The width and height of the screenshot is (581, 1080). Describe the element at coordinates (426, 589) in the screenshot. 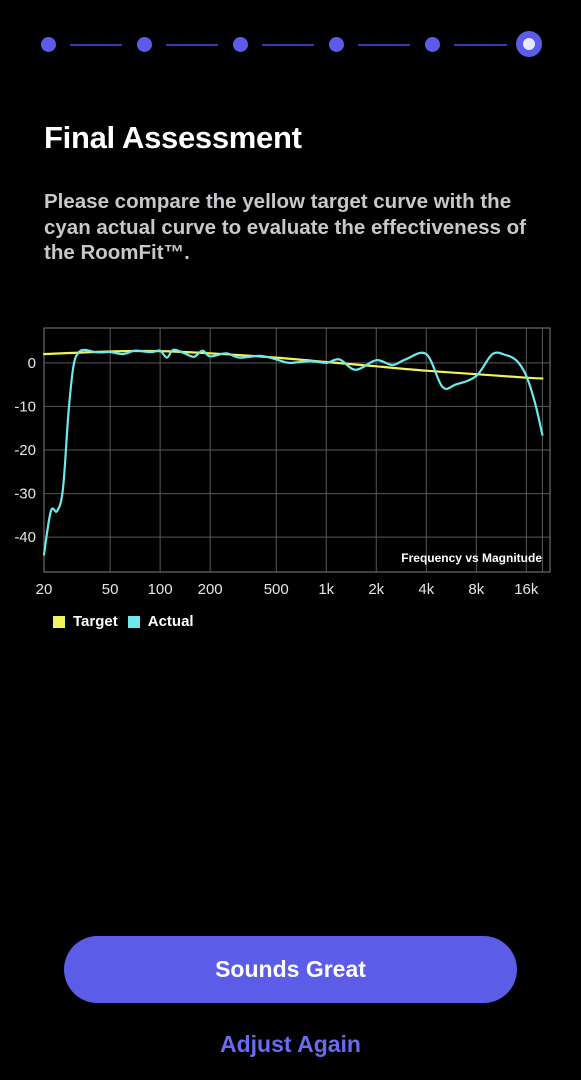

I see `x-tick-label: 4k` at that location.